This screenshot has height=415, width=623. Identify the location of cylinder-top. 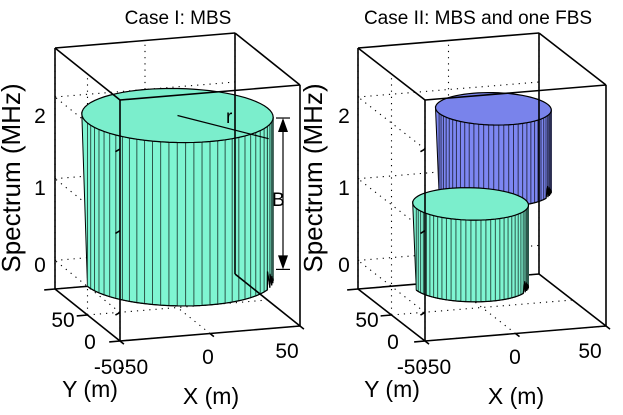
(471, 204).